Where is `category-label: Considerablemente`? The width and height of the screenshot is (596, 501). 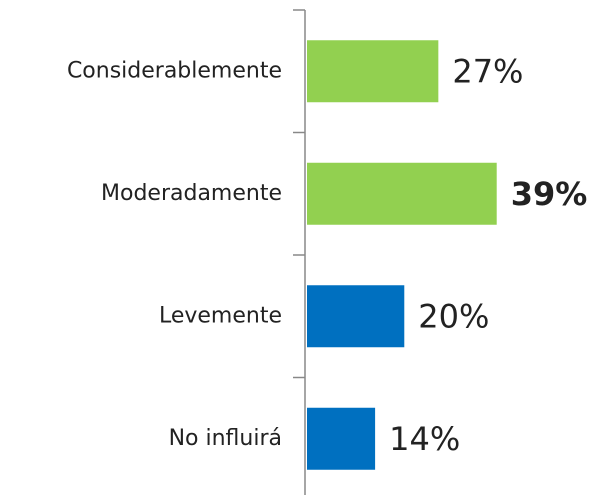
category-label: Considerablemente is located at coordinates (174, 70).